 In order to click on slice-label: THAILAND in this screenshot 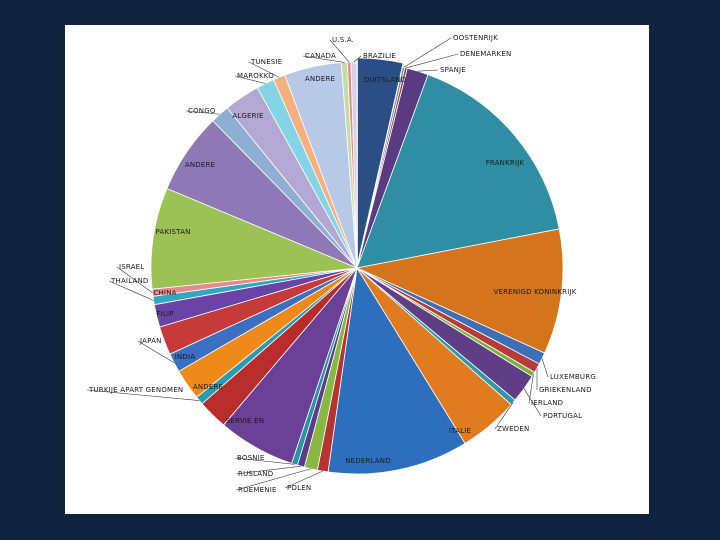, I will do `click(129, 281)`.